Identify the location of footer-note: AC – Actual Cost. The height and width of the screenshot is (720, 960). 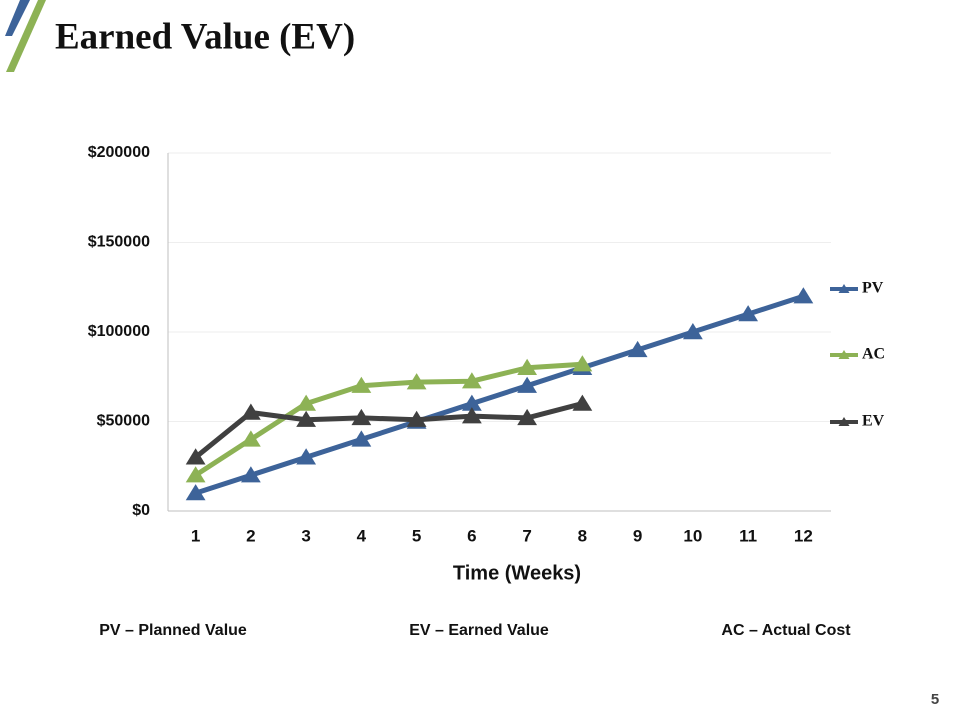
(786, 630).